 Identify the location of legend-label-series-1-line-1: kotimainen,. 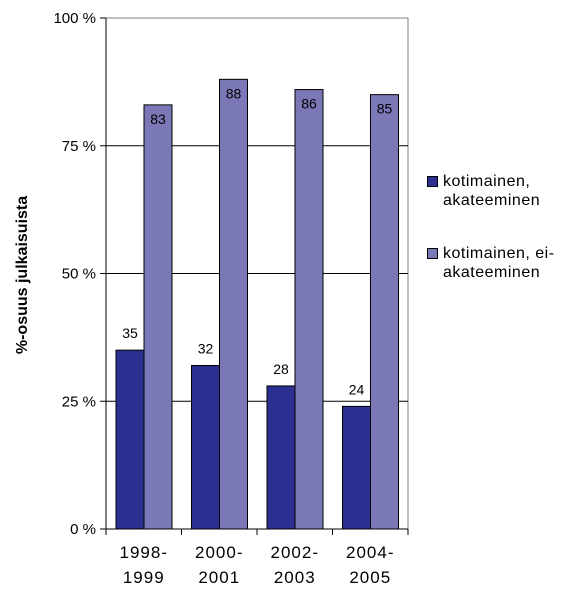
(487, 181).